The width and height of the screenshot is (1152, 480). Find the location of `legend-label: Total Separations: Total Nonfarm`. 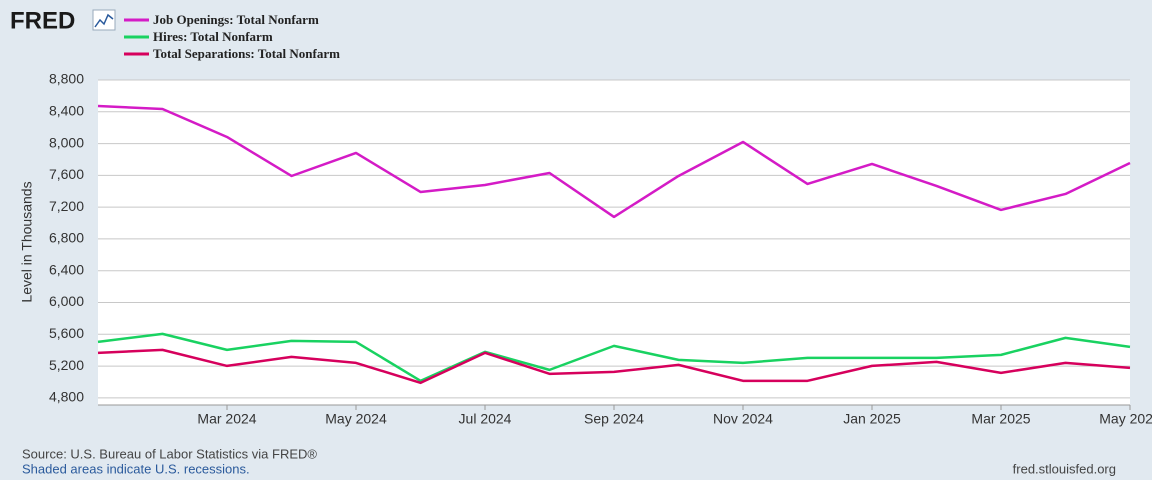

legend-label: Total Separations: Total Nonfarm is located at coordinates (246, 53).